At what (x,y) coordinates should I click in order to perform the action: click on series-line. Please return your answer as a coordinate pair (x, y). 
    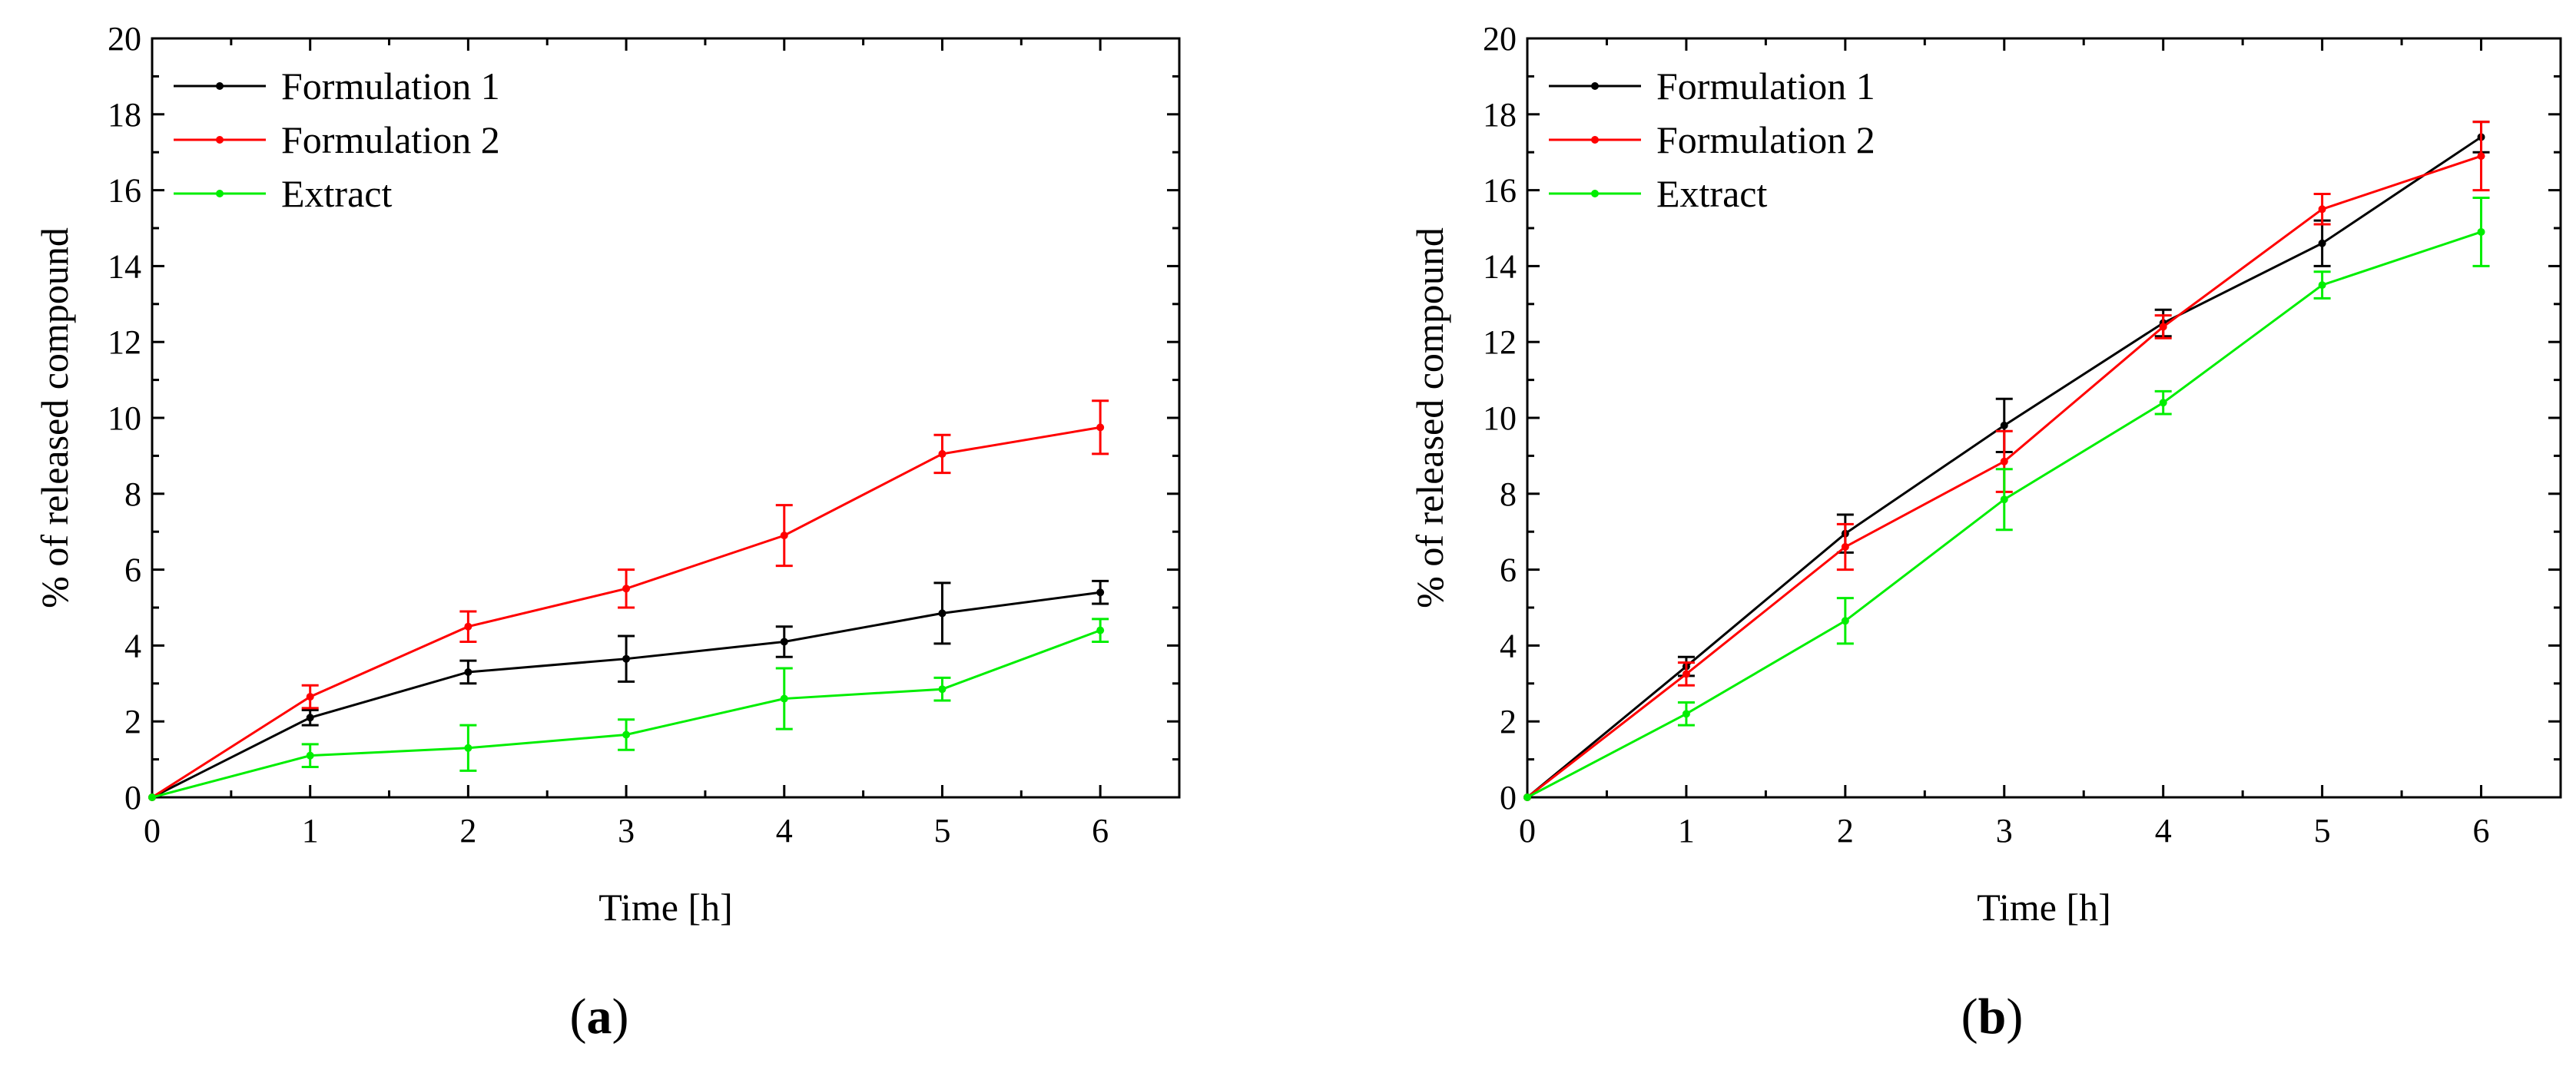
    Looking at the image, I should click on (626, 695).